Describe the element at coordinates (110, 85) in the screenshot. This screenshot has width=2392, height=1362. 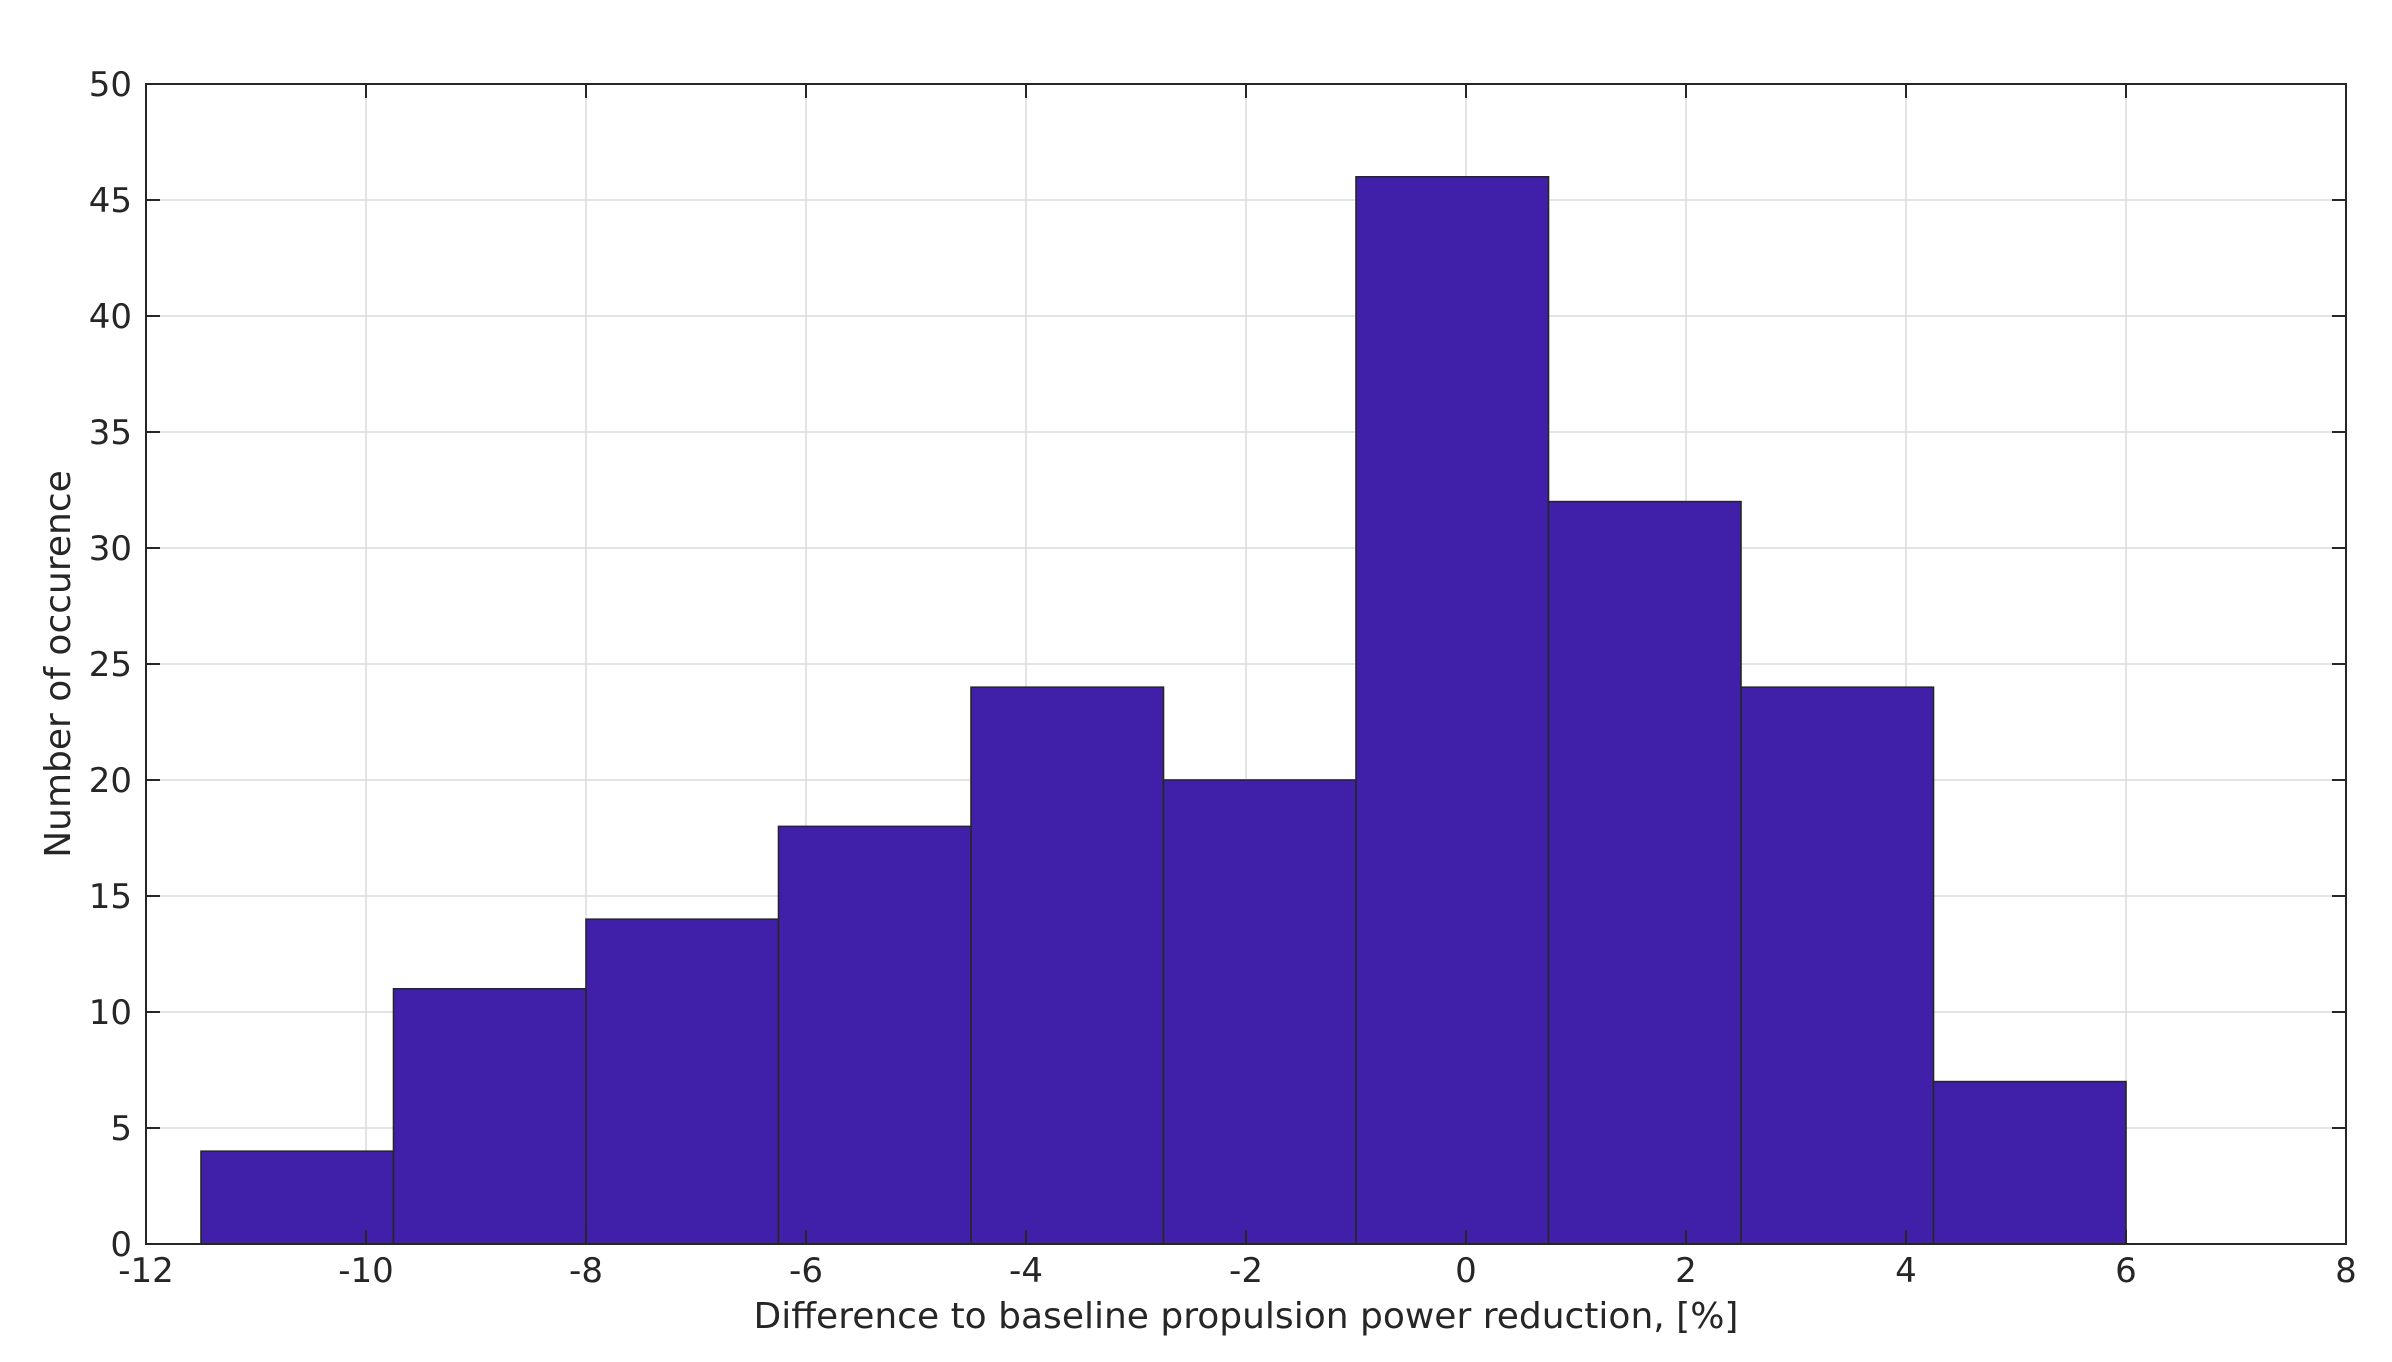
I see `y-tick-label: 50` at that location.